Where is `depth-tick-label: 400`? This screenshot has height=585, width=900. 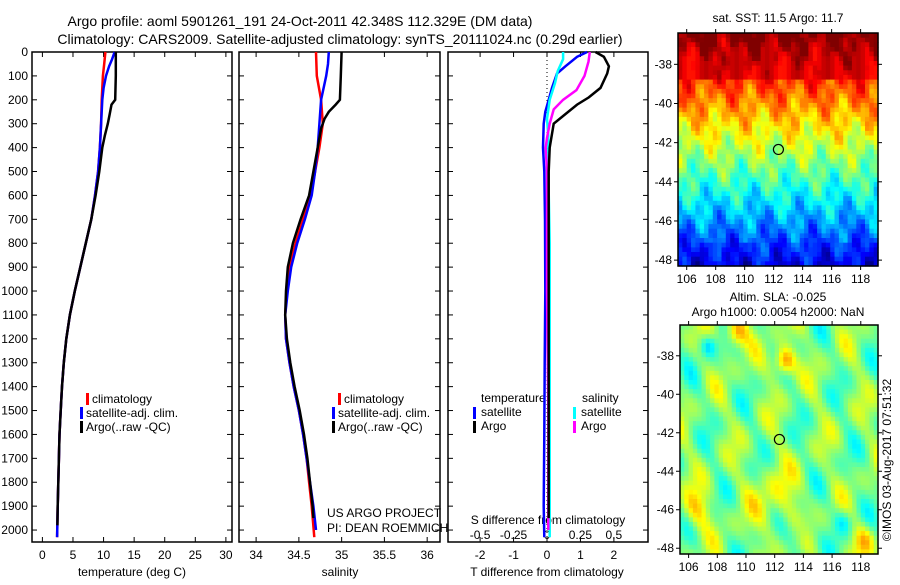
depth-tick-label: 400 is located at coordinates (18, 148).